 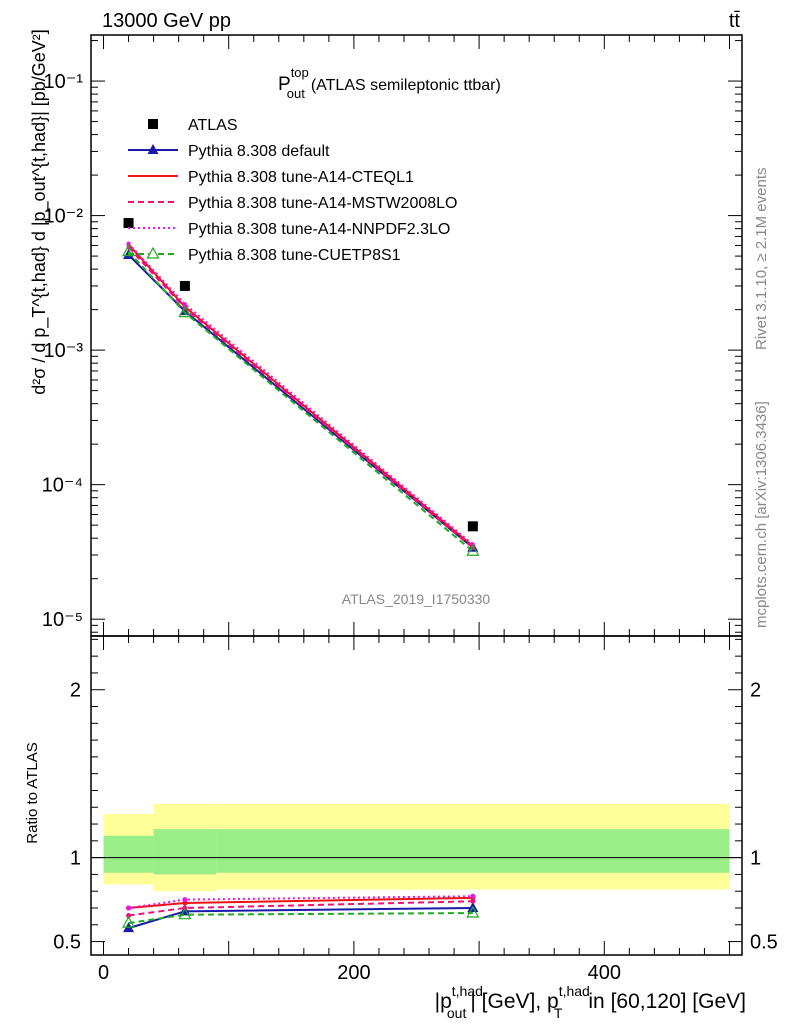 What do you see at coordinates (64, 351) in the screenshot?
I see `main-ytick-label: 10⁻³` at bounding box center [64, 351].